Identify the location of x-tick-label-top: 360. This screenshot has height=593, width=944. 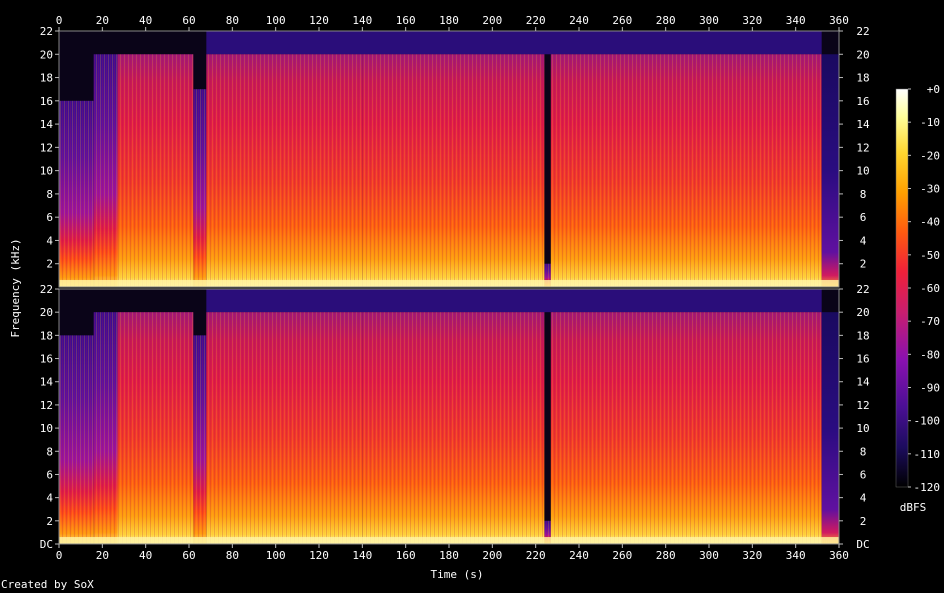
(839, 20).